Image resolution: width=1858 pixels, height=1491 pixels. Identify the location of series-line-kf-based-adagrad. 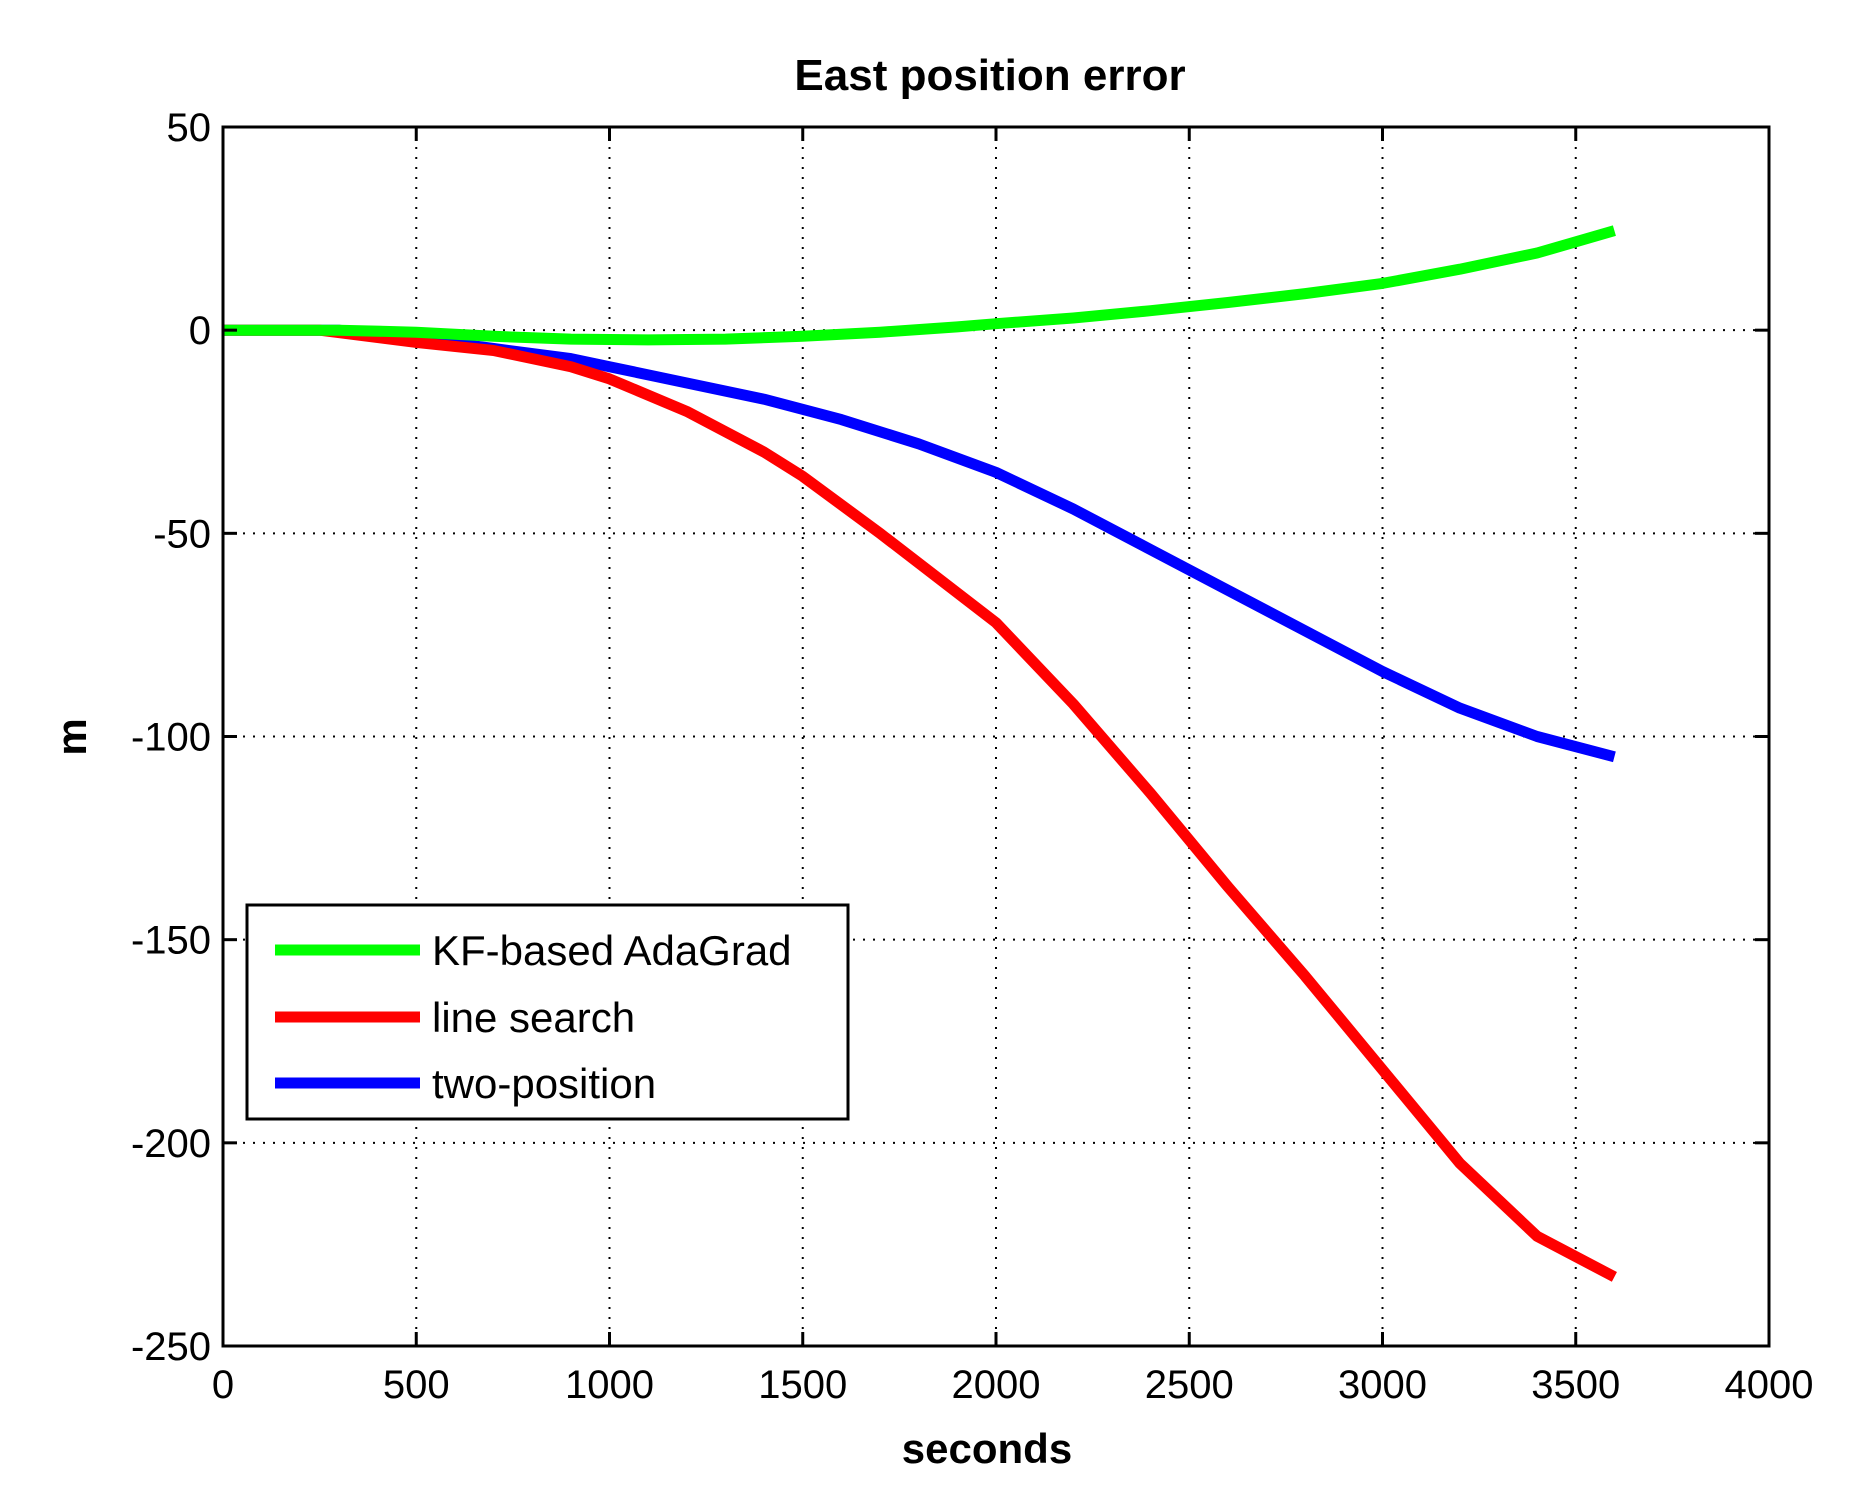
(919, 285).